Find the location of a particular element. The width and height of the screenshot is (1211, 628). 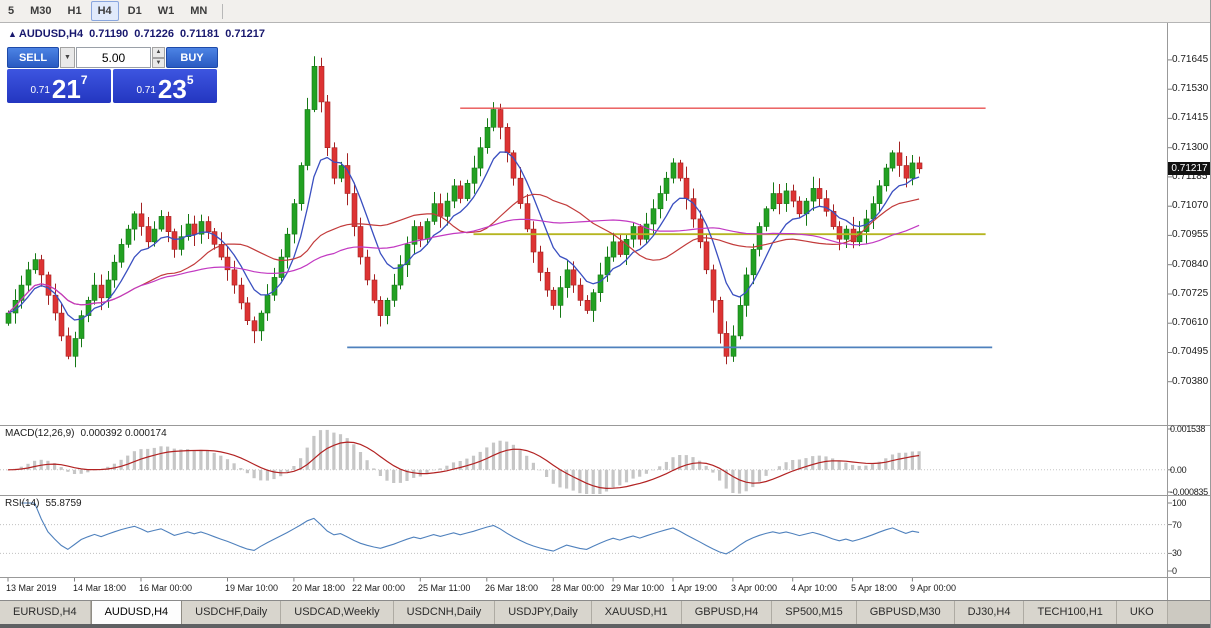

ohlc-open: 0.71190 is located at coordinates (109, 34).